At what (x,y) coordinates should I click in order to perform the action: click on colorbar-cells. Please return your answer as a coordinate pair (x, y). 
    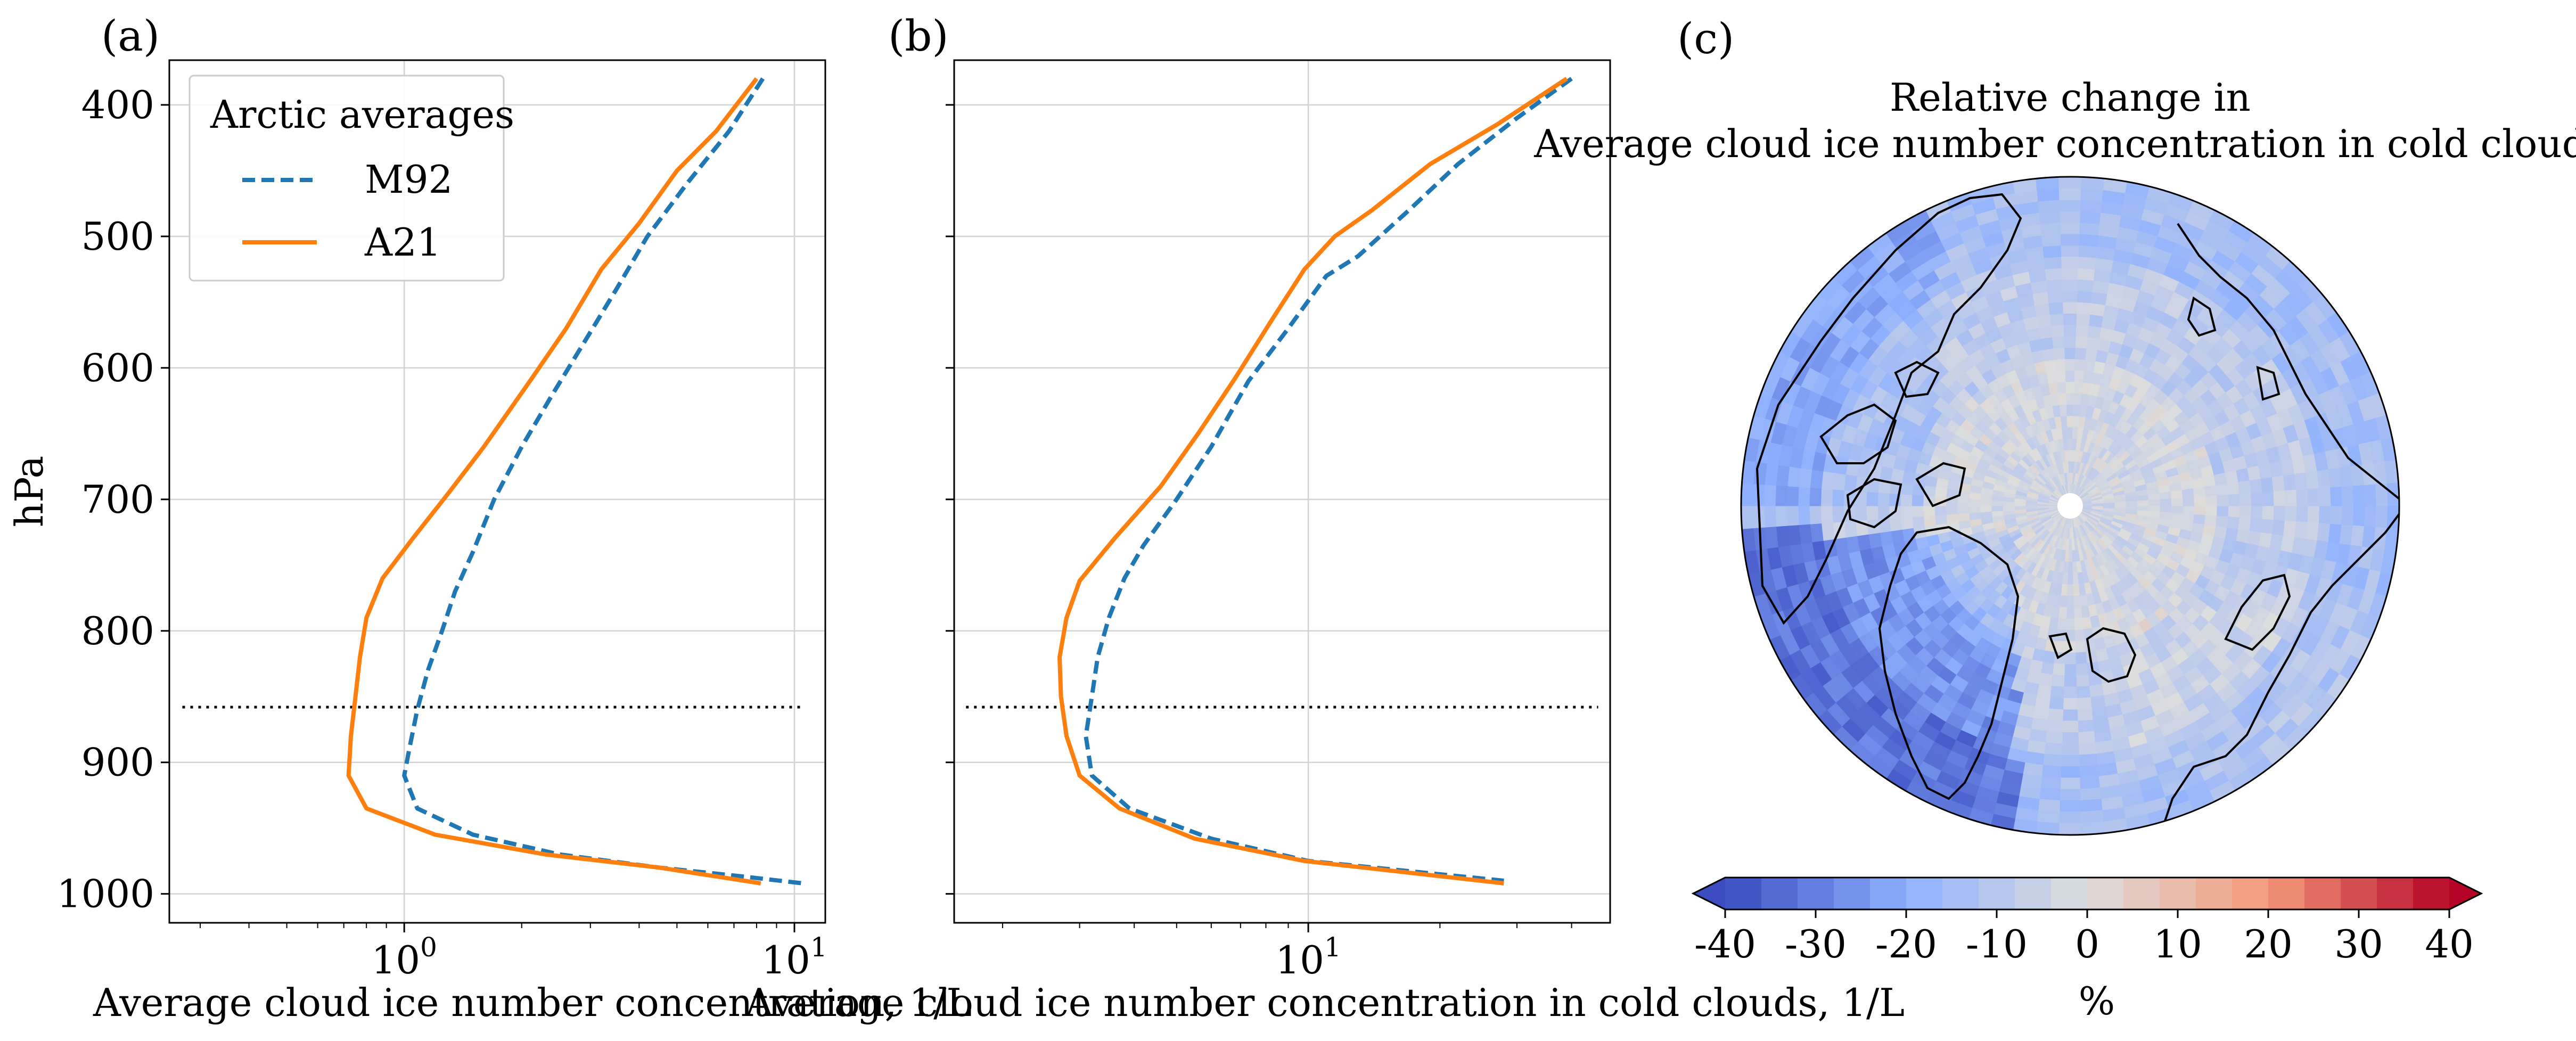
    Looking at the image, I should click on (2087, 893).